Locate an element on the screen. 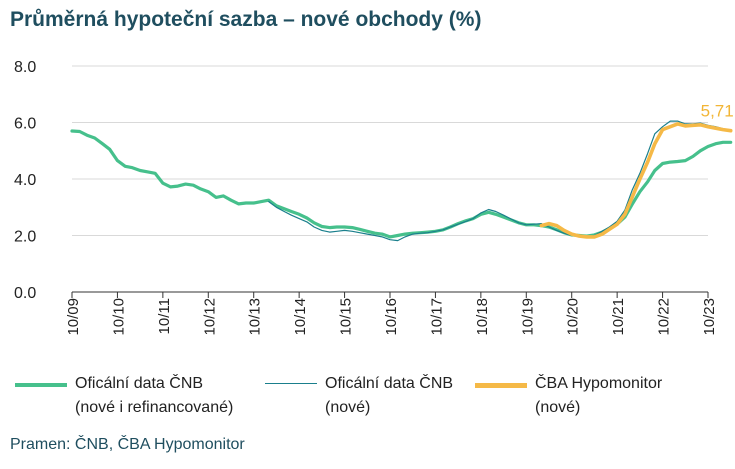 This screenshot has height=469, width=735. y-tick-label: 2.0 is located at coordinates (25, 237).